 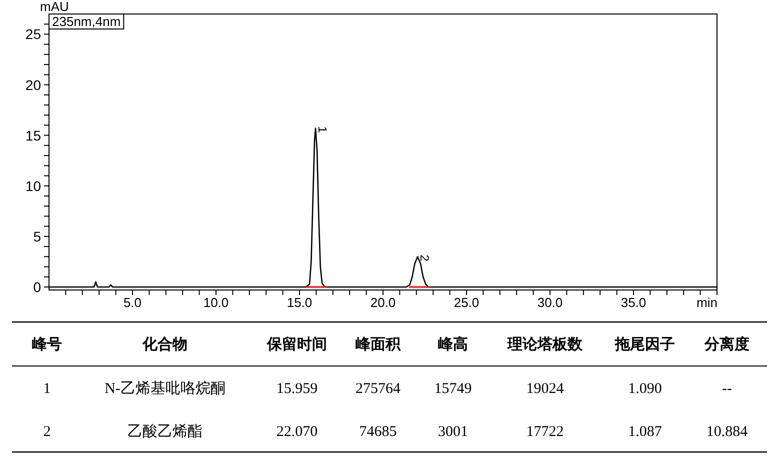 What do you see at coordinates (297, 389) in the screenshot?
I see `text: 15.959` at bounding box center [297, 389].